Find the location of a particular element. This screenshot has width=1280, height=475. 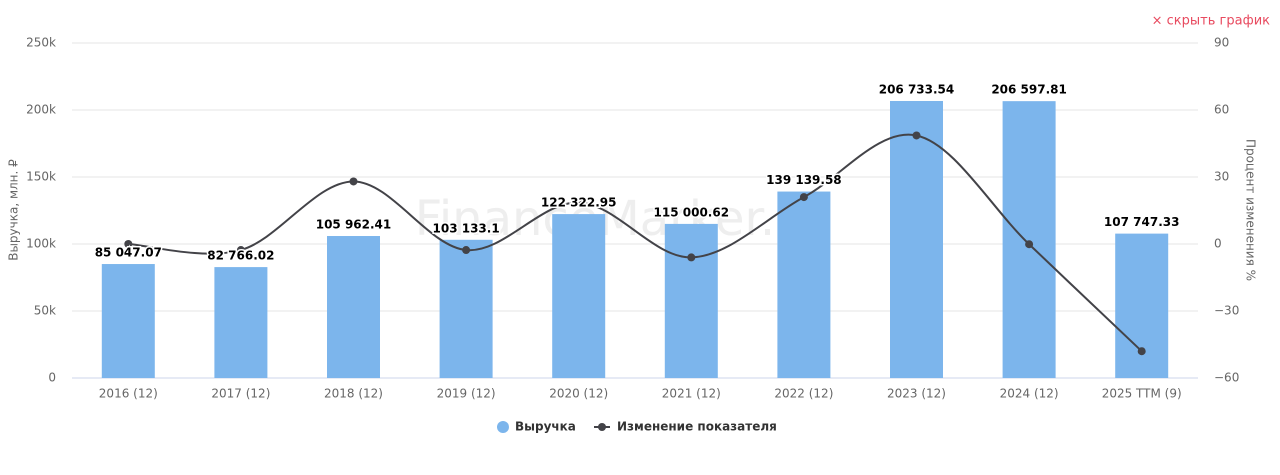

data-label: 103 133.1 is located at coordinates (466, 228).